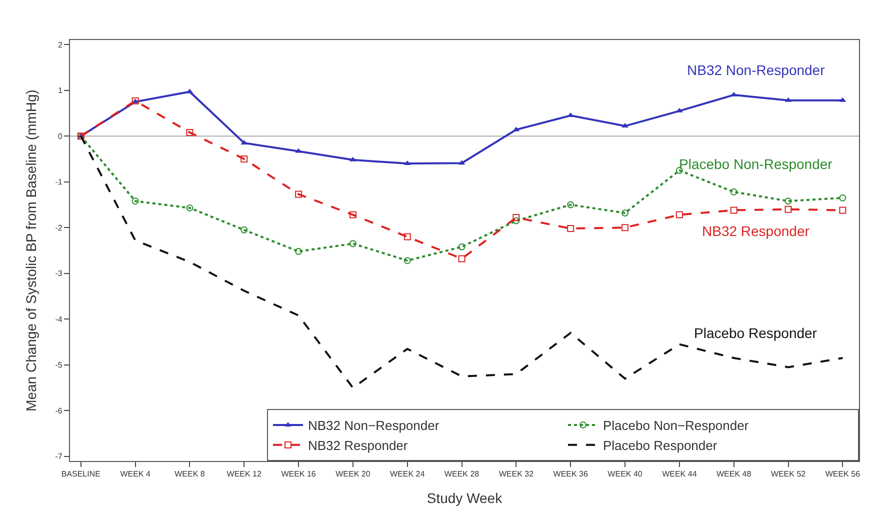  Describe the element at coordinates (59, 319) in the screenshot. I see `y-tick-label: -4` at that location.